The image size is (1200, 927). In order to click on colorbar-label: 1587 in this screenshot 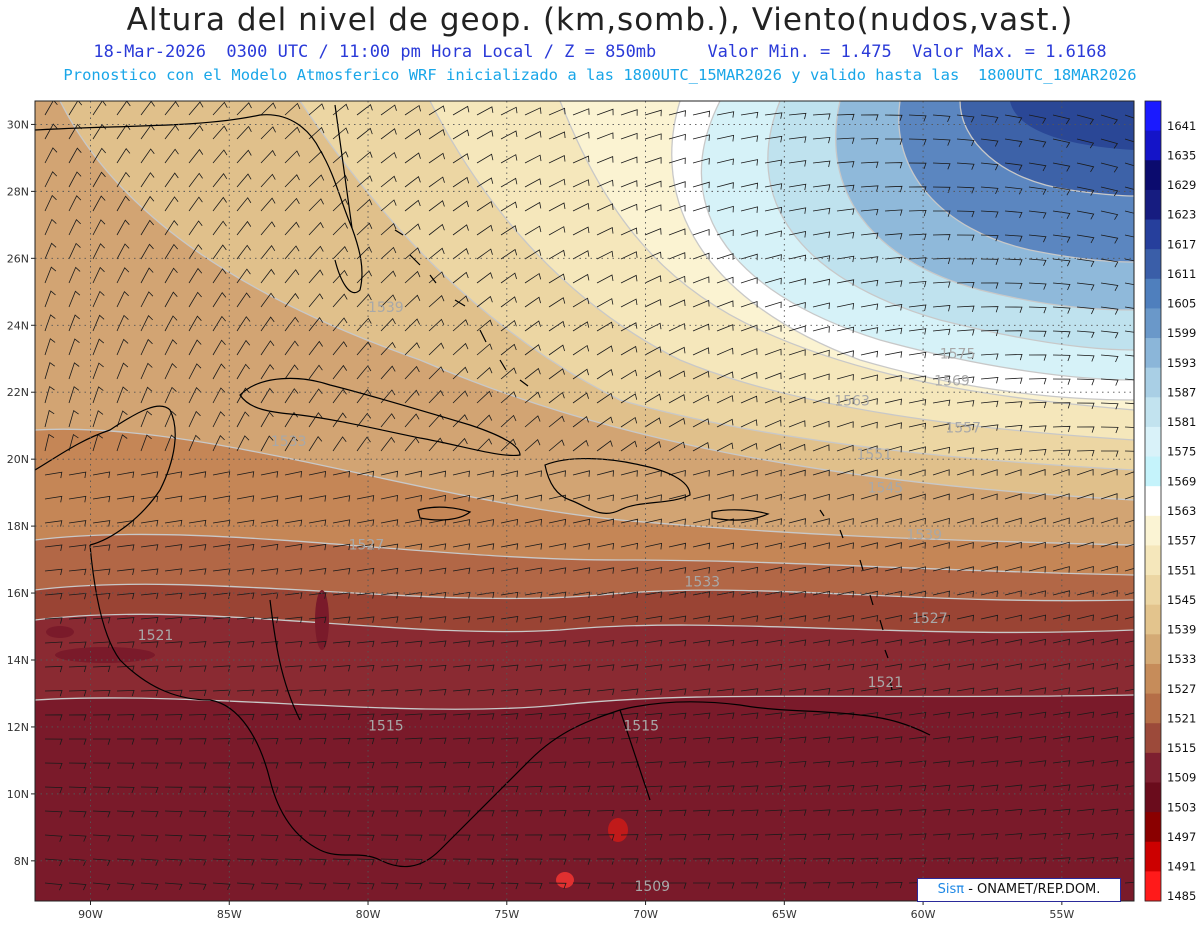, I will do `click(1181, 393)`.